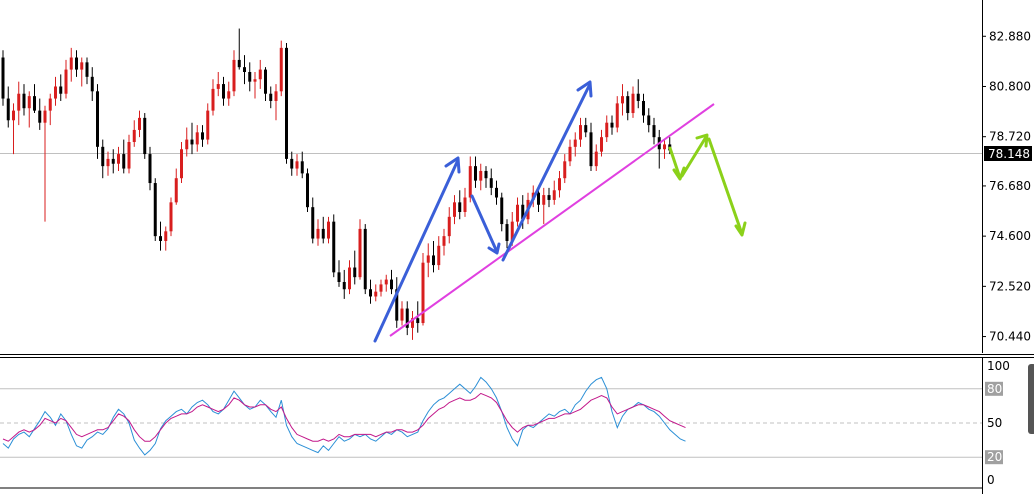 The height and width of the screenshot is (494, 1034). Describe the element at coordinates (1010, 86) in the screenshot. I see `price-tick-label: 80.800` at that location.